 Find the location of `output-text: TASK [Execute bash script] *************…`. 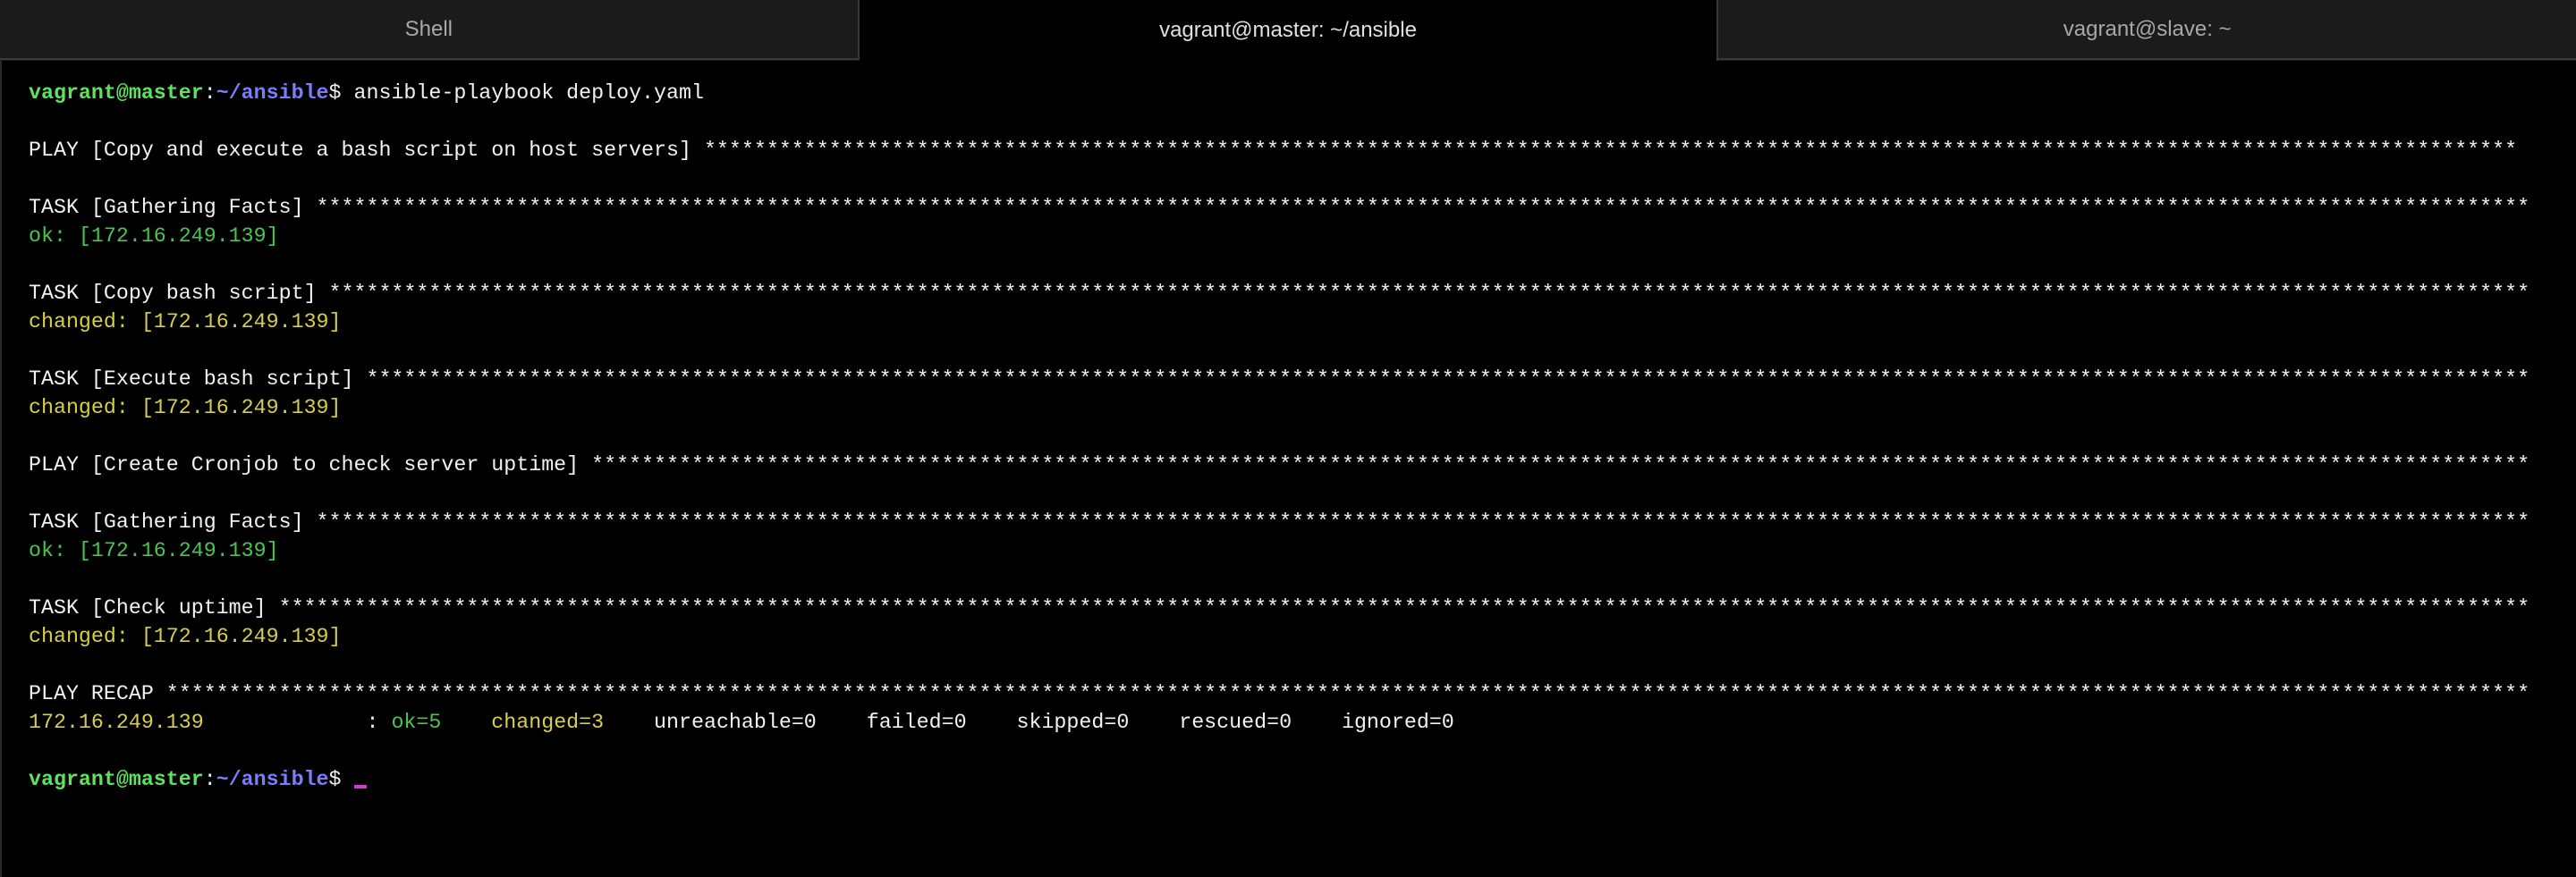

output-text: TASK [Execute bash script] *************… is located at coordinates (1279, 379).